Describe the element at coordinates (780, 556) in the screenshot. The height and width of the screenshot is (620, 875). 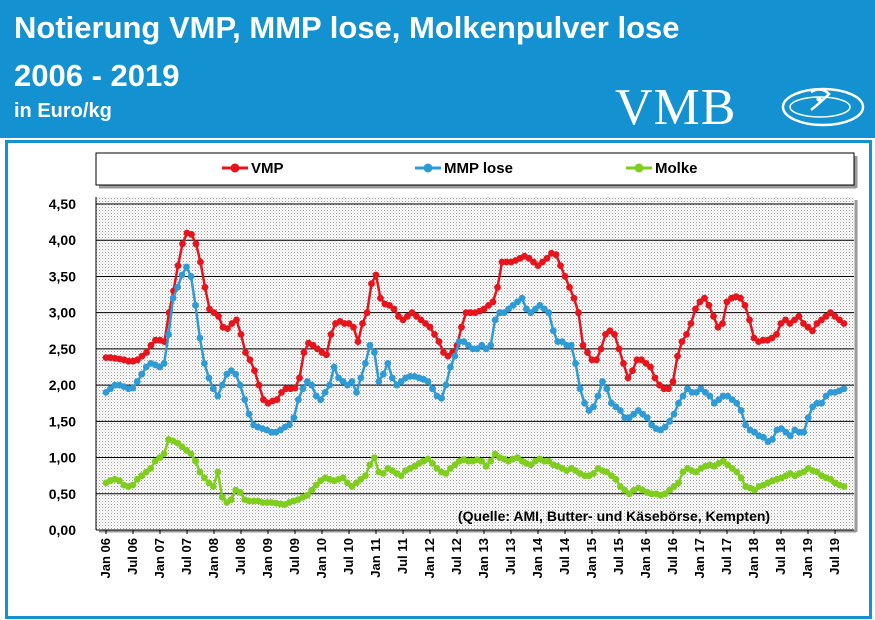
I see `x-tick-label: Jul 18` at that location.